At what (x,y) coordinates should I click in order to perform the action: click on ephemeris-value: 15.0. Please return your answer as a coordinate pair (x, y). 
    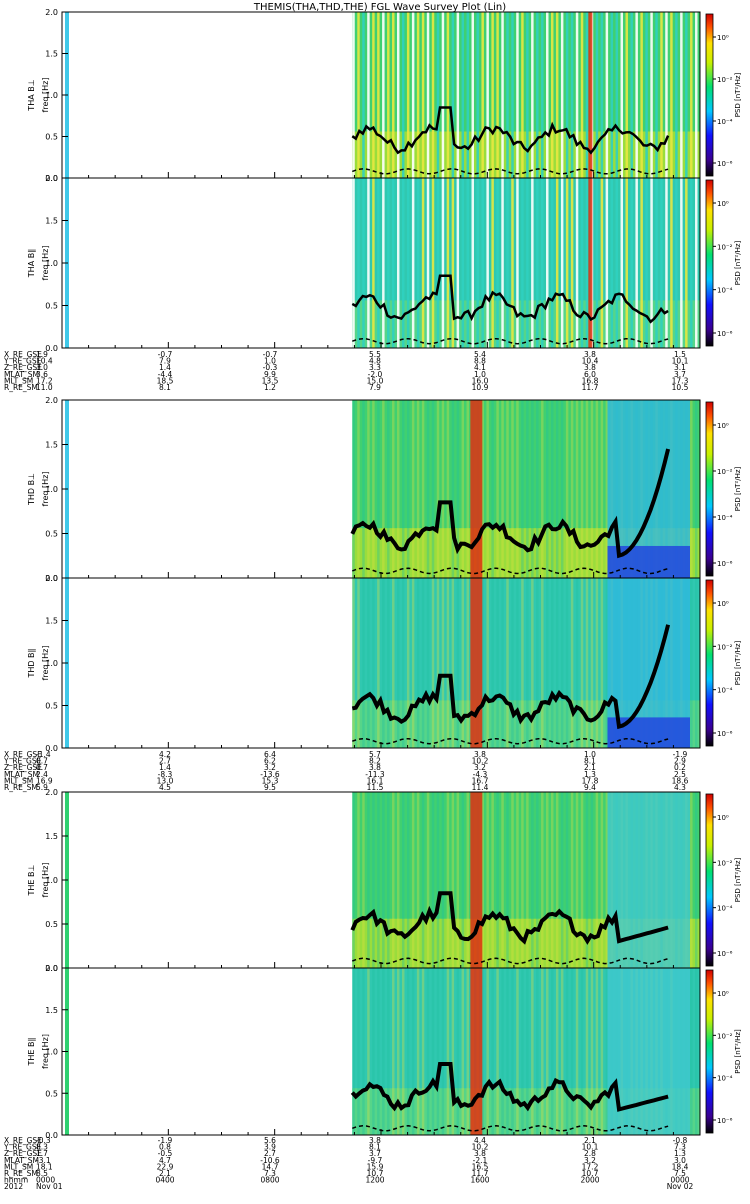
    Looking at the image, I should click on (375, 380).